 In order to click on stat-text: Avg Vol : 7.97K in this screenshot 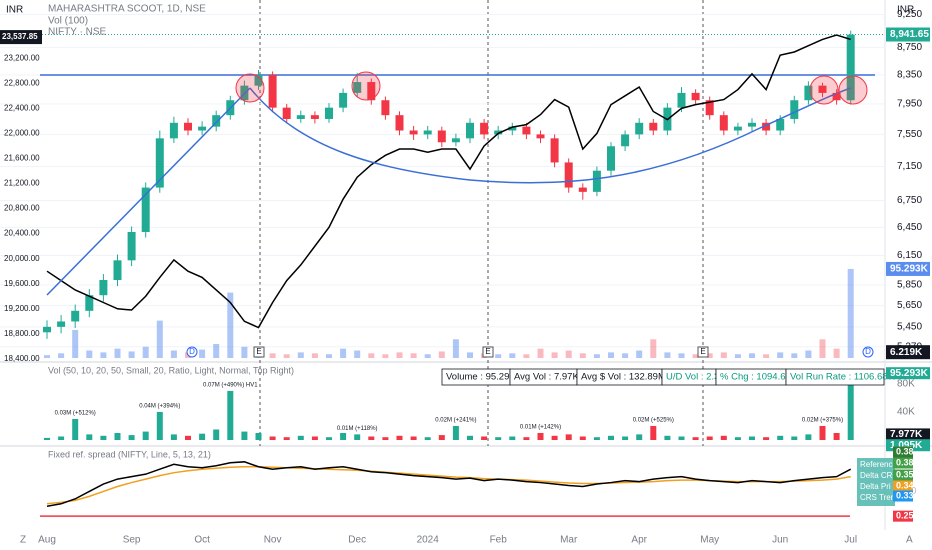, I will do `click(546, 377)`.